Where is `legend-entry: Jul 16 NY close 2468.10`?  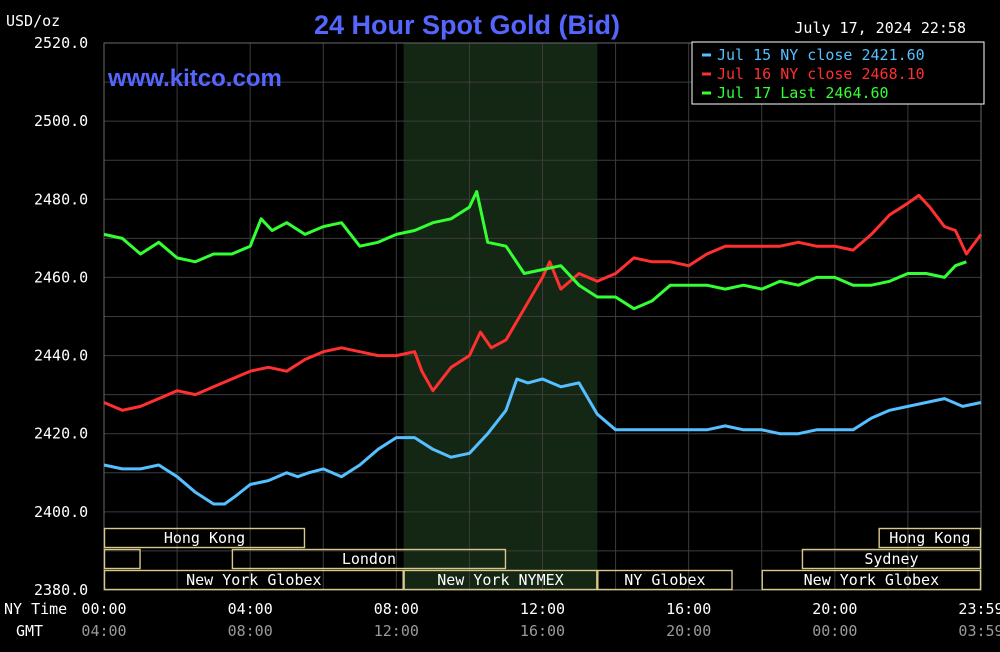
legend-entry: Jul 16 NY close 2468.10 is located at coordinates (821, 74).